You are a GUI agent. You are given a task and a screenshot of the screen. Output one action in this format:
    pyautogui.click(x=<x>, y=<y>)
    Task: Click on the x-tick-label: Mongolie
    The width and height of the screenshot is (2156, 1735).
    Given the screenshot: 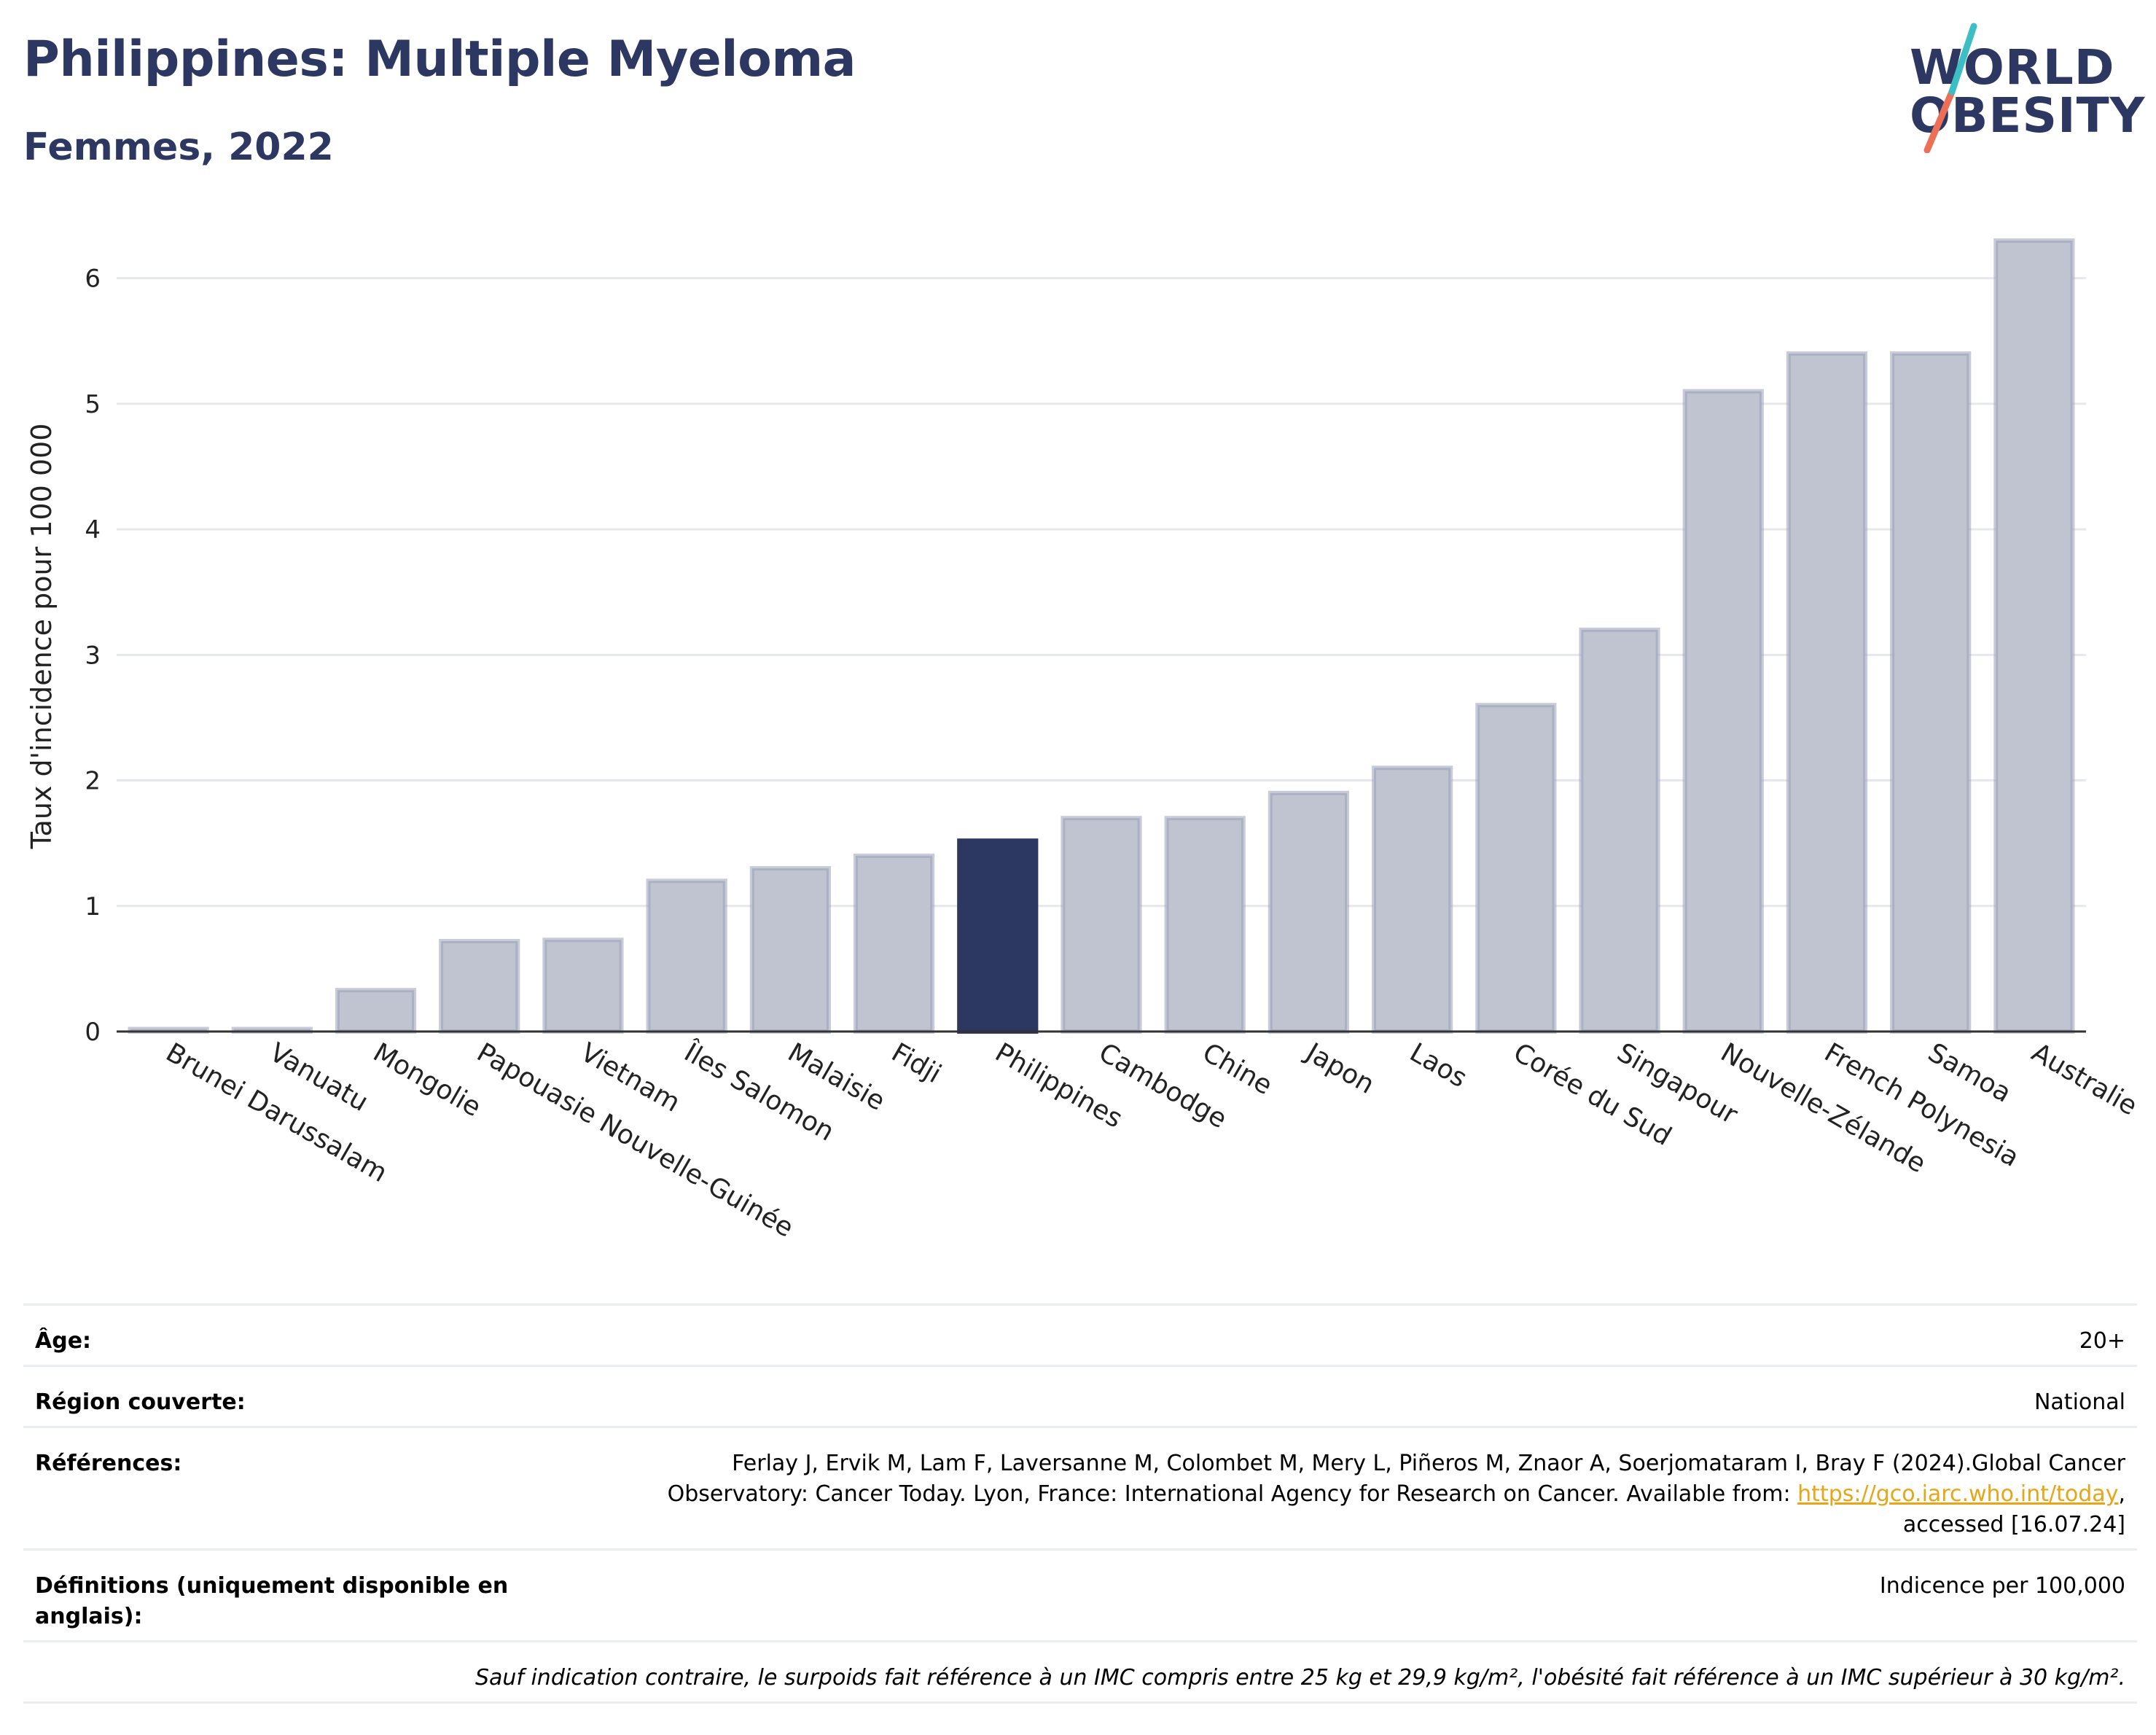 What is the action you would take?
    pyautogui.click(x=427, y=1080)
    